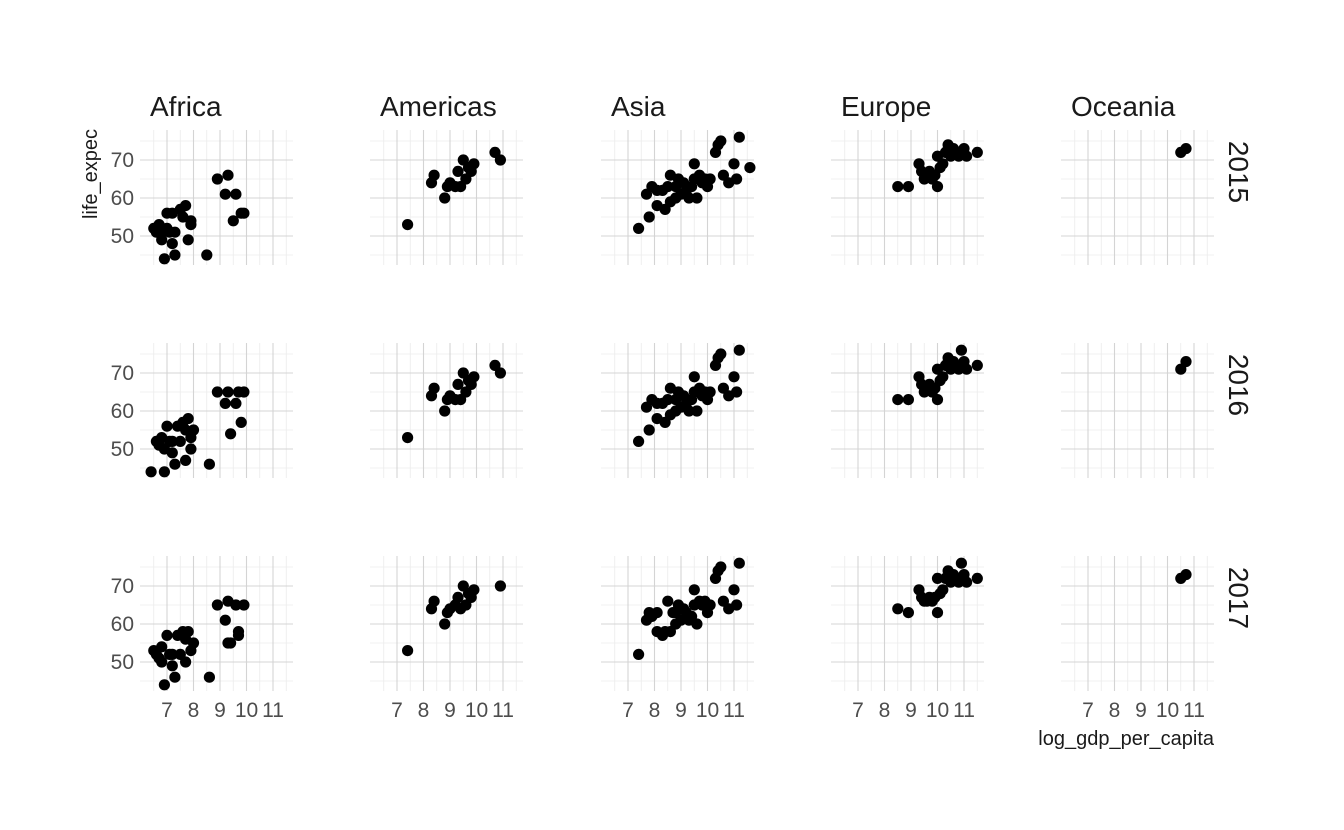  What do you see at coordinates (1137, 197) in the screenshot?
I see `panel-oceania-2015` at bounding box center [1137, 197].